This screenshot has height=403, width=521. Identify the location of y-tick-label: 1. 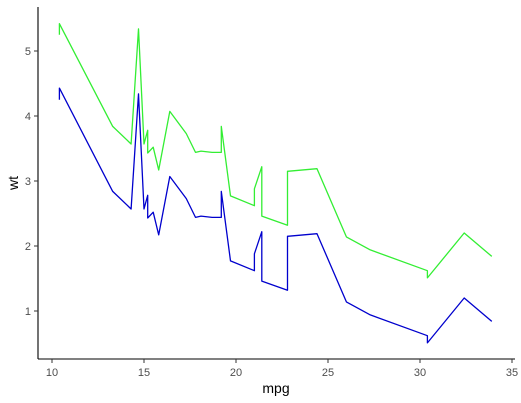
(28, 312).